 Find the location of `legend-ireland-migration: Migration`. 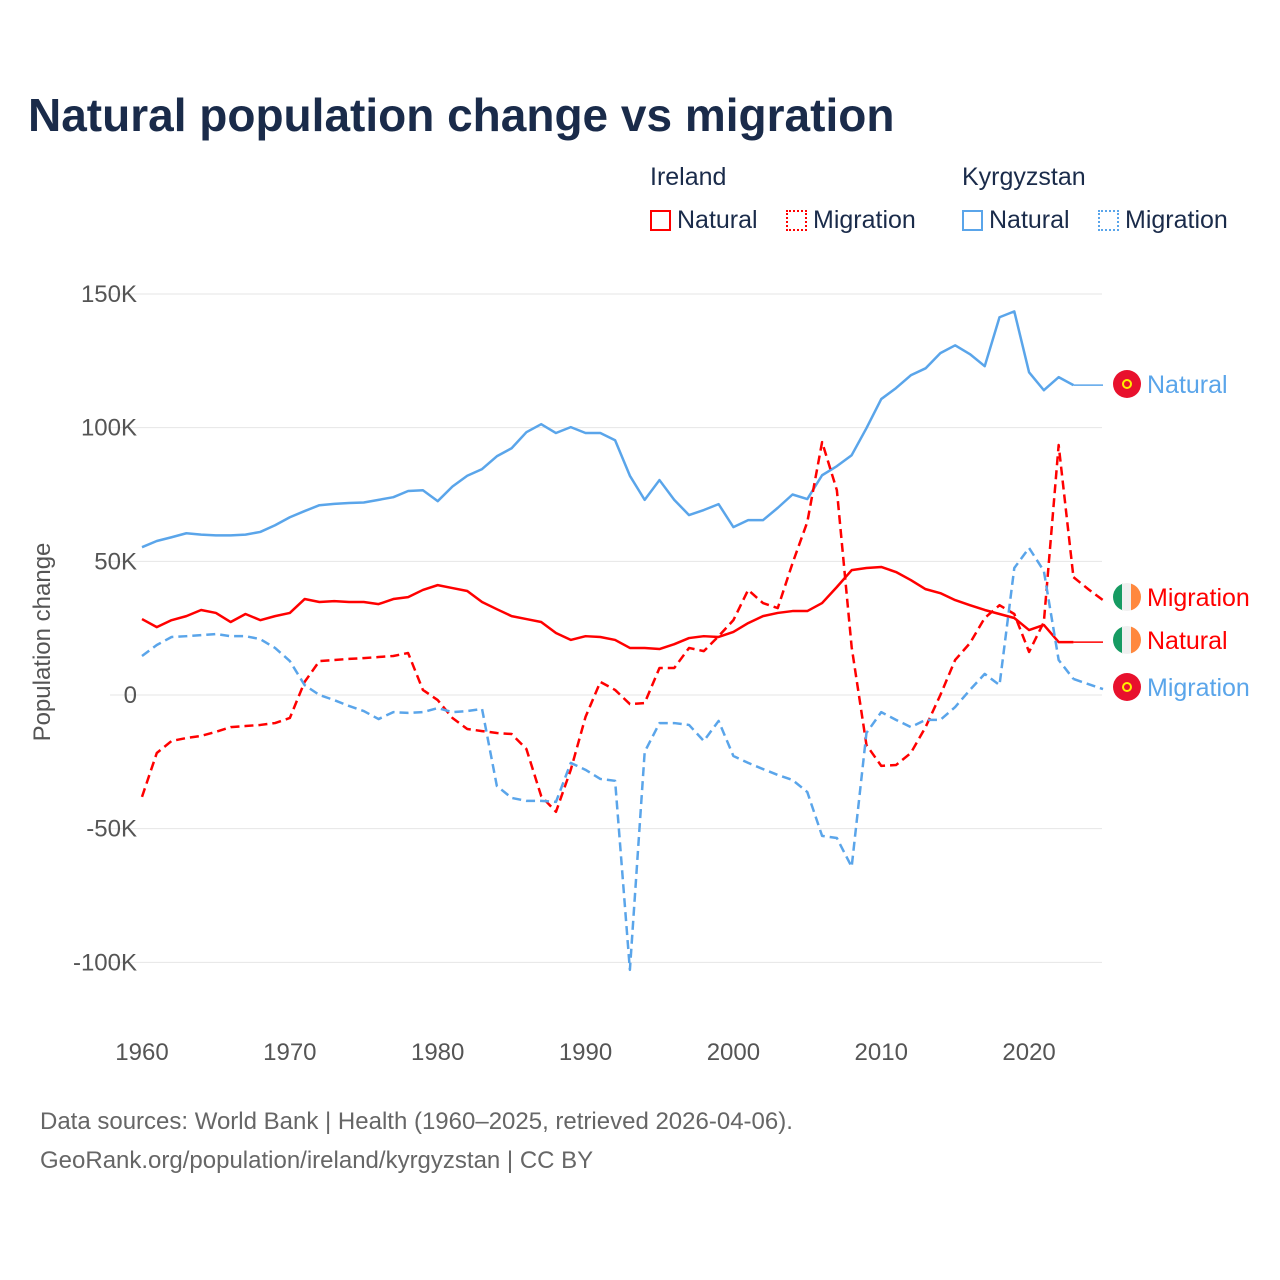

legend-ireland-migration: Migration is located at coordinates (851, 220).